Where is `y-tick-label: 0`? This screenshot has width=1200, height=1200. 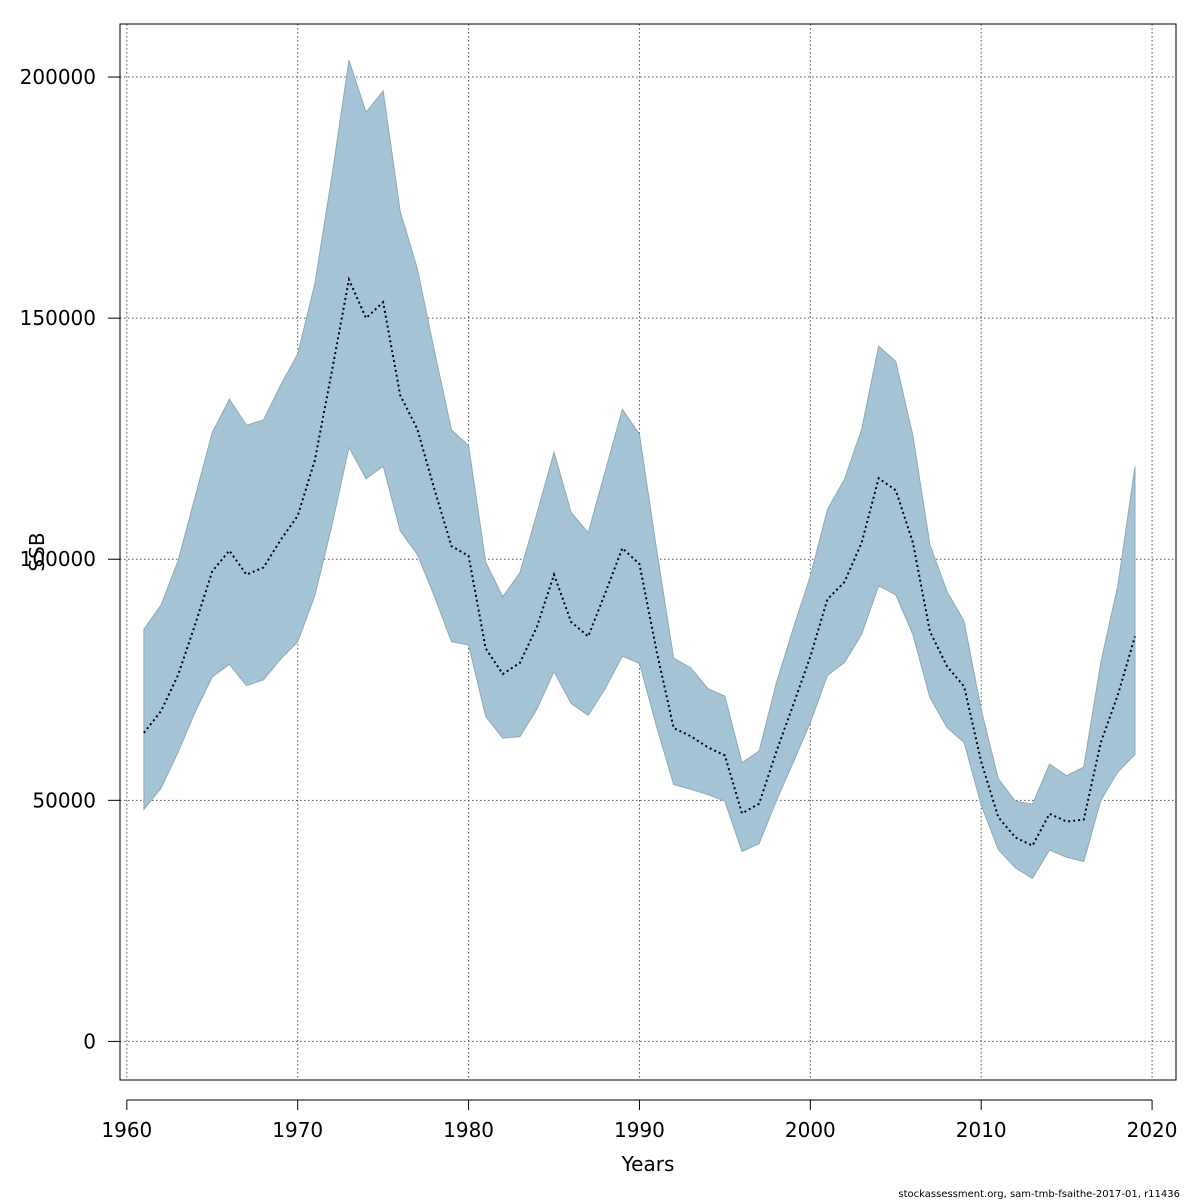
y-tick-label: 0 is located at coordinates (89, 1041).